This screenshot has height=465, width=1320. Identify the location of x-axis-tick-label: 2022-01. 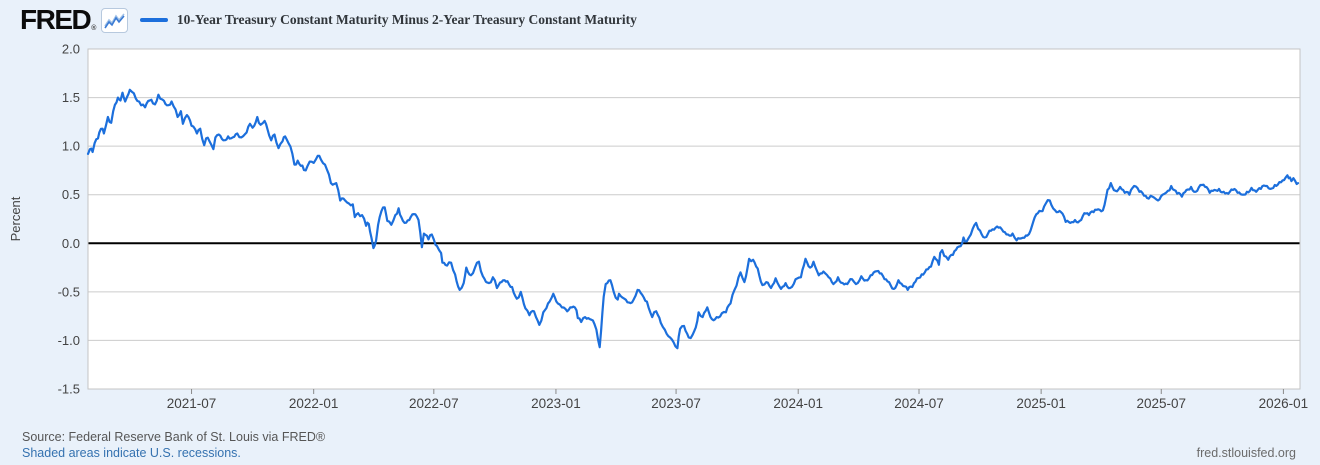
(314, 403).